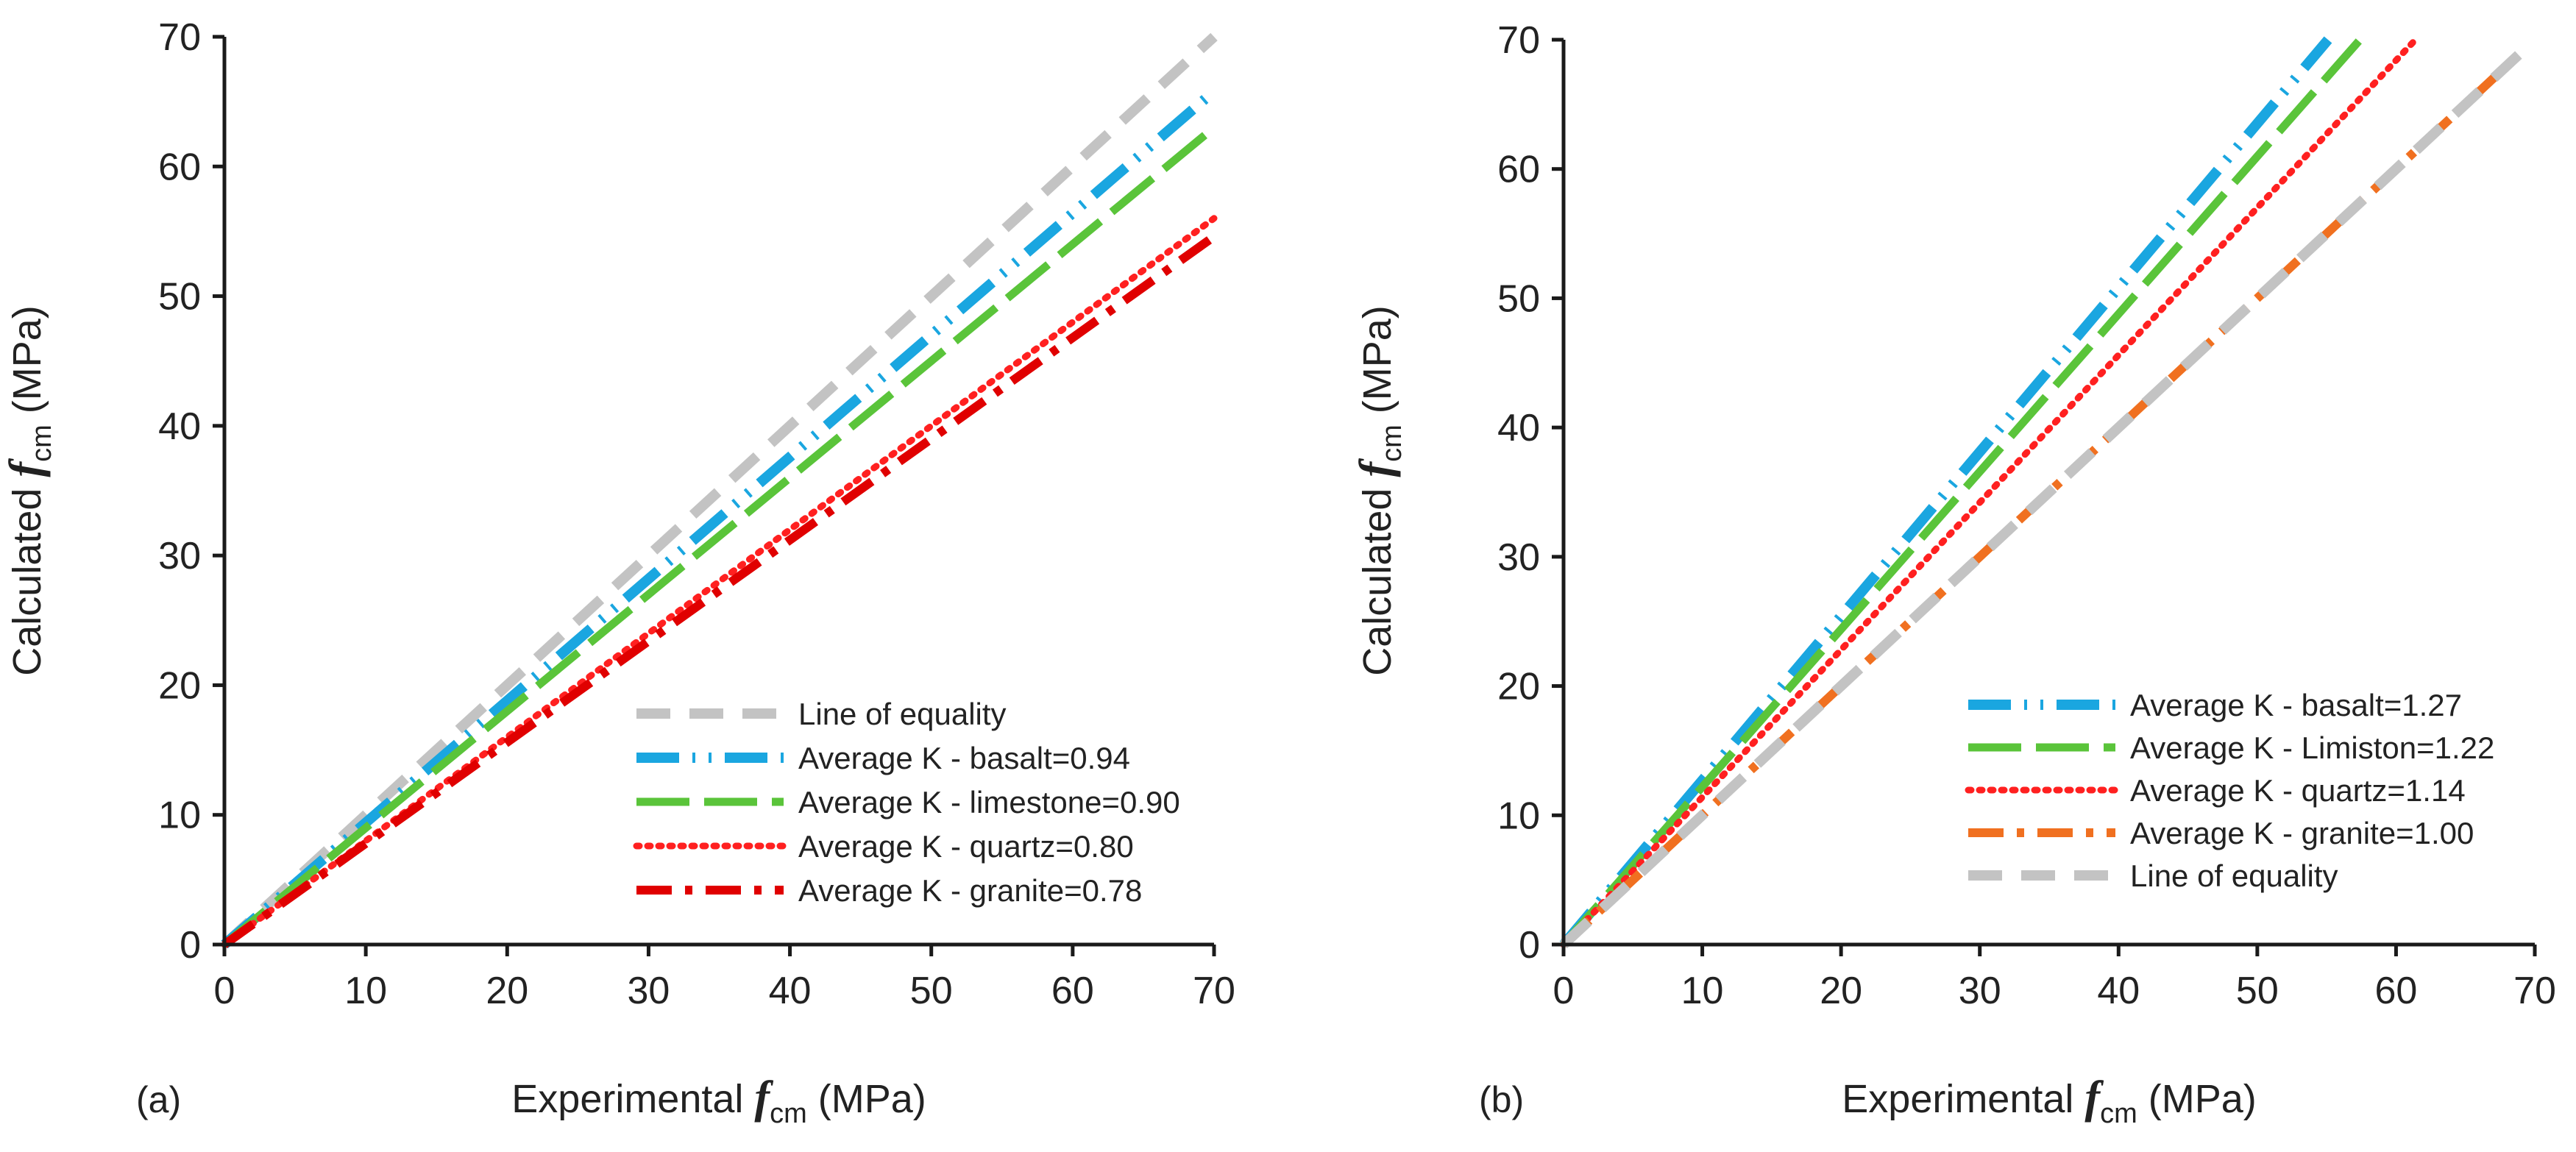  Describe the element at coordinates (2298, 790) in the screenshot. I see `legend-entry-label: Average K - quartz=1.14` at that location.